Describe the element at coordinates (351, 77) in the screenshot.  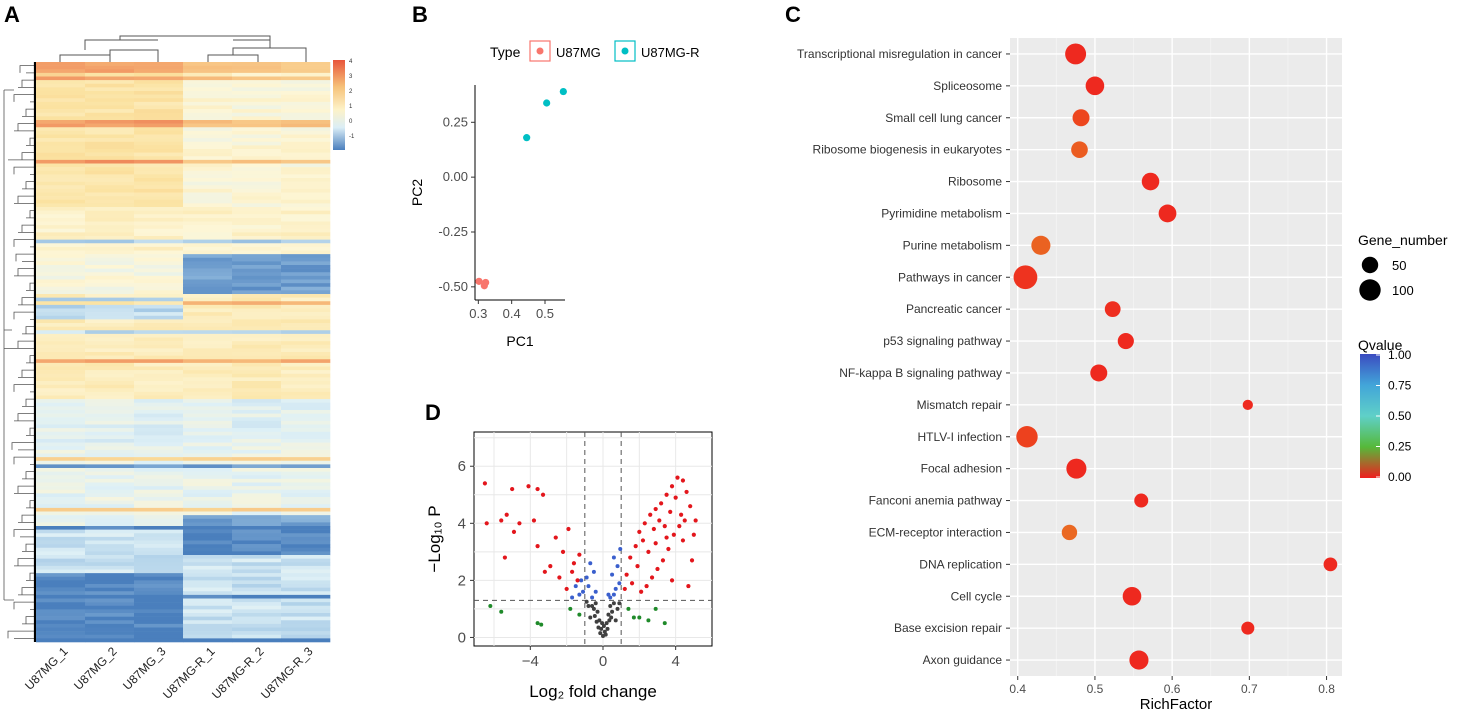
I see `color-scale-tick-label: 3` at that location.